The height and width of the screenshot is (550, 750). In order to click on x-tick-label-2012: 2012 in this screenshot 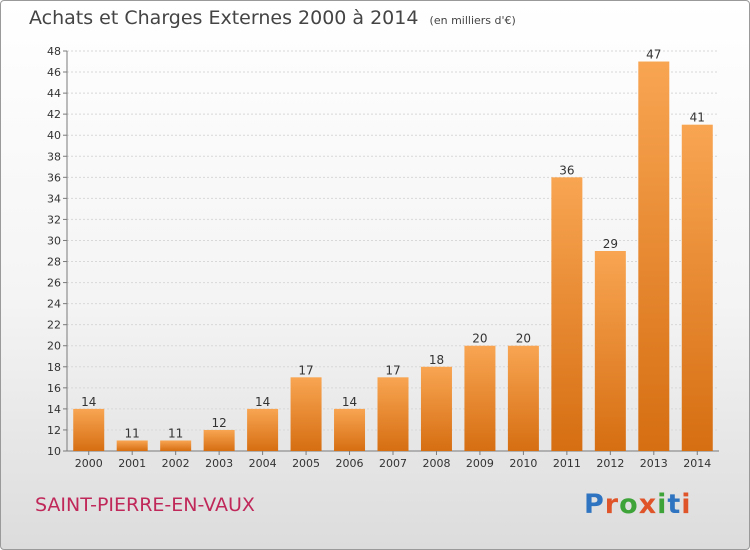, I will do `click(610, 463)`.